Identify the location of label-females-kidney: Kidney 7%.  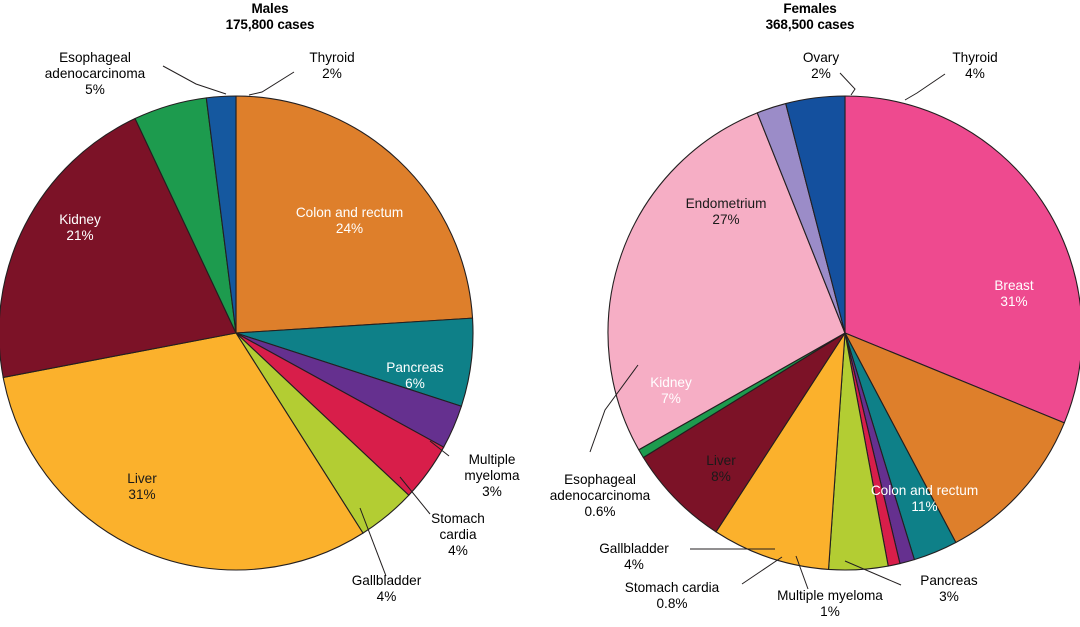
(671, 391).